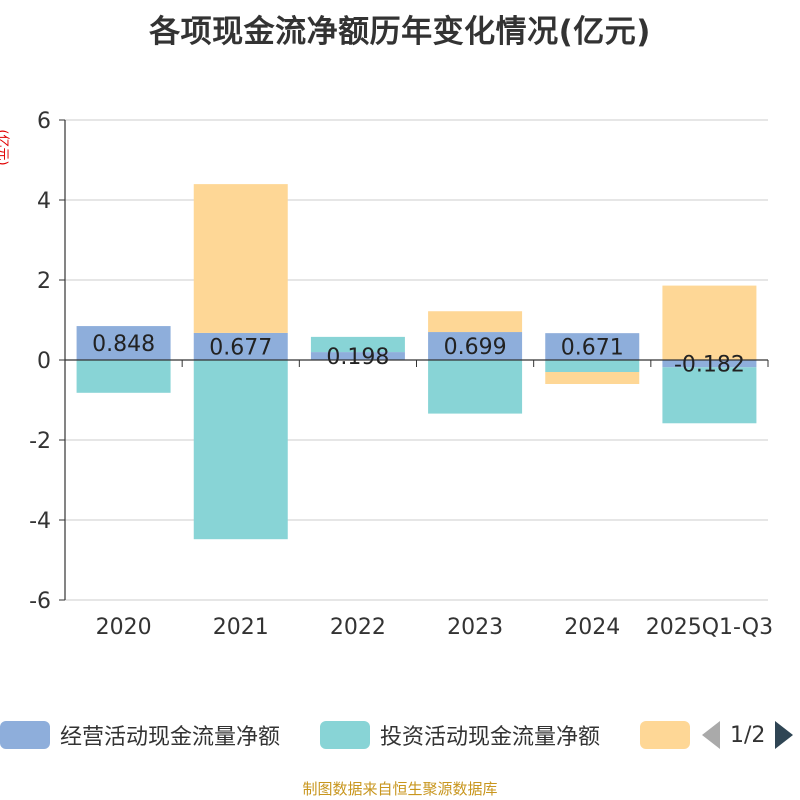 This screenshot has width=800, height=800. I want to click on bar-3-2025Q1-Q3, so click(709, 322).